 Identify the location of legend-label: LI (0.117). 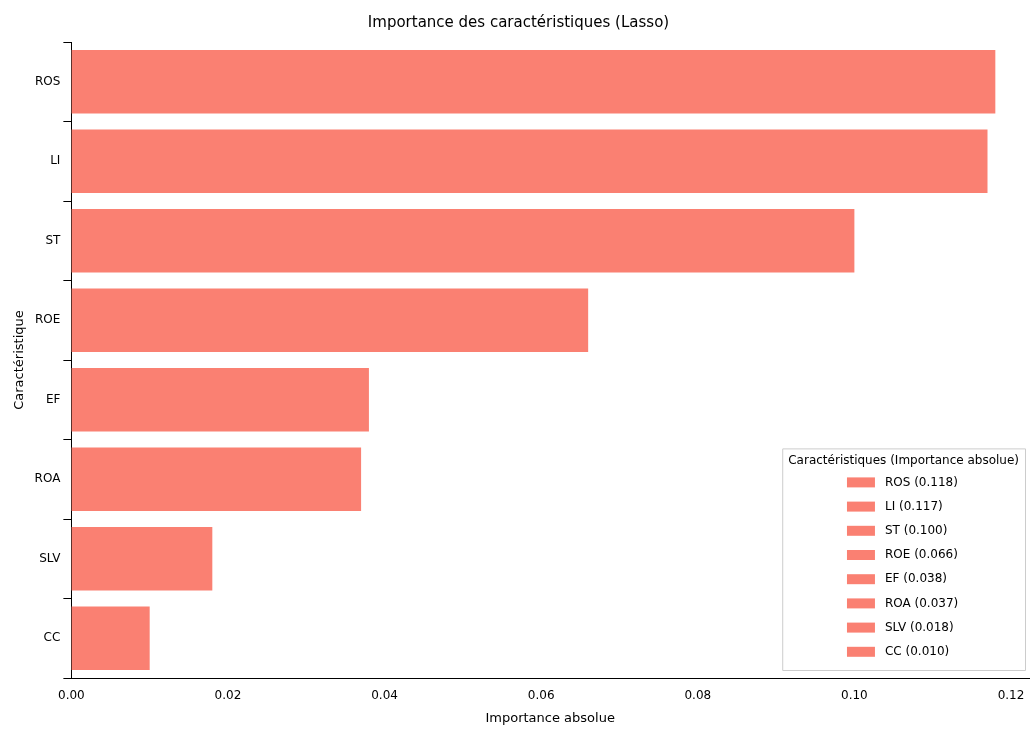
(913, 505).